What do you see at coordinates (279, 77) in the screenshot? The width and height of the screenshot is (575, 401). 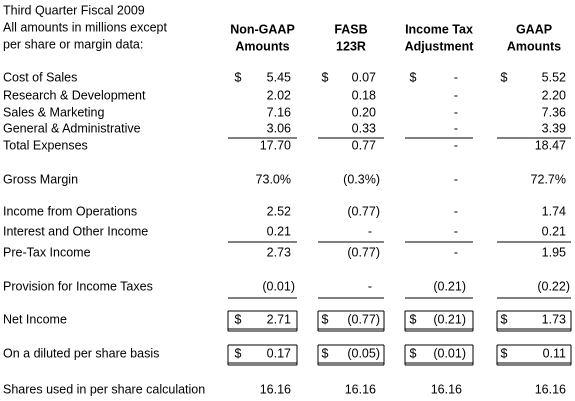 I see `cell-value: 5.45` at bounding box center [279, 77].